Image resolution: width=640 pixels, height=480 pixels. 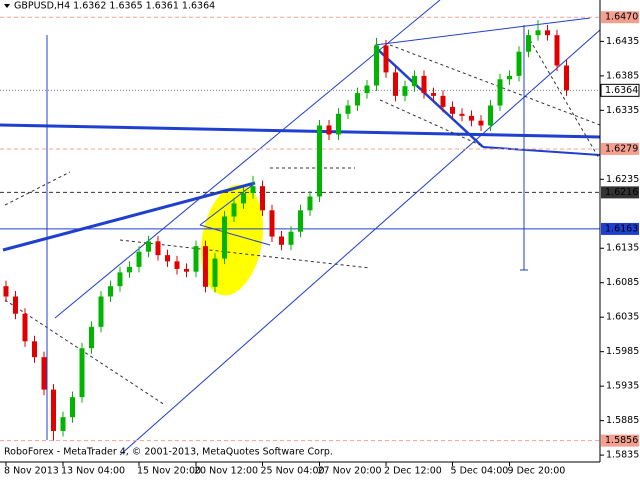 I want to click on y-tick-label: 1.6435, so click(x=622, y=41).